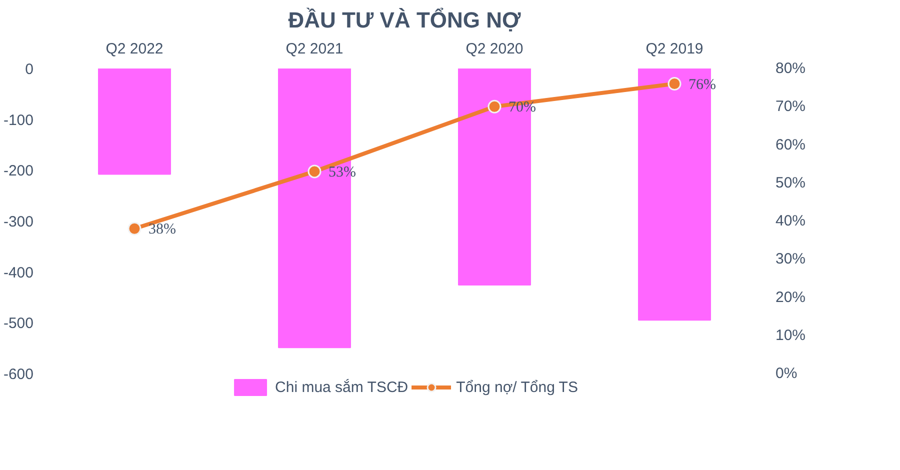 The width and height of the screenshot is (900, 470). I want to click on x-tick-label: Q2 2022, so click(135, 49).